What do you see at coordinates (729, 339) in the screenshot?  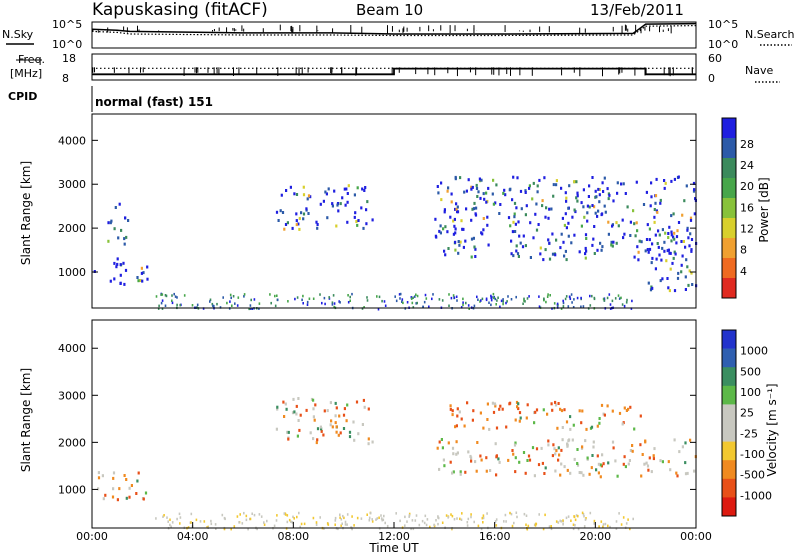 I see `colorbar-swatch` at bounding box center [729, 339].